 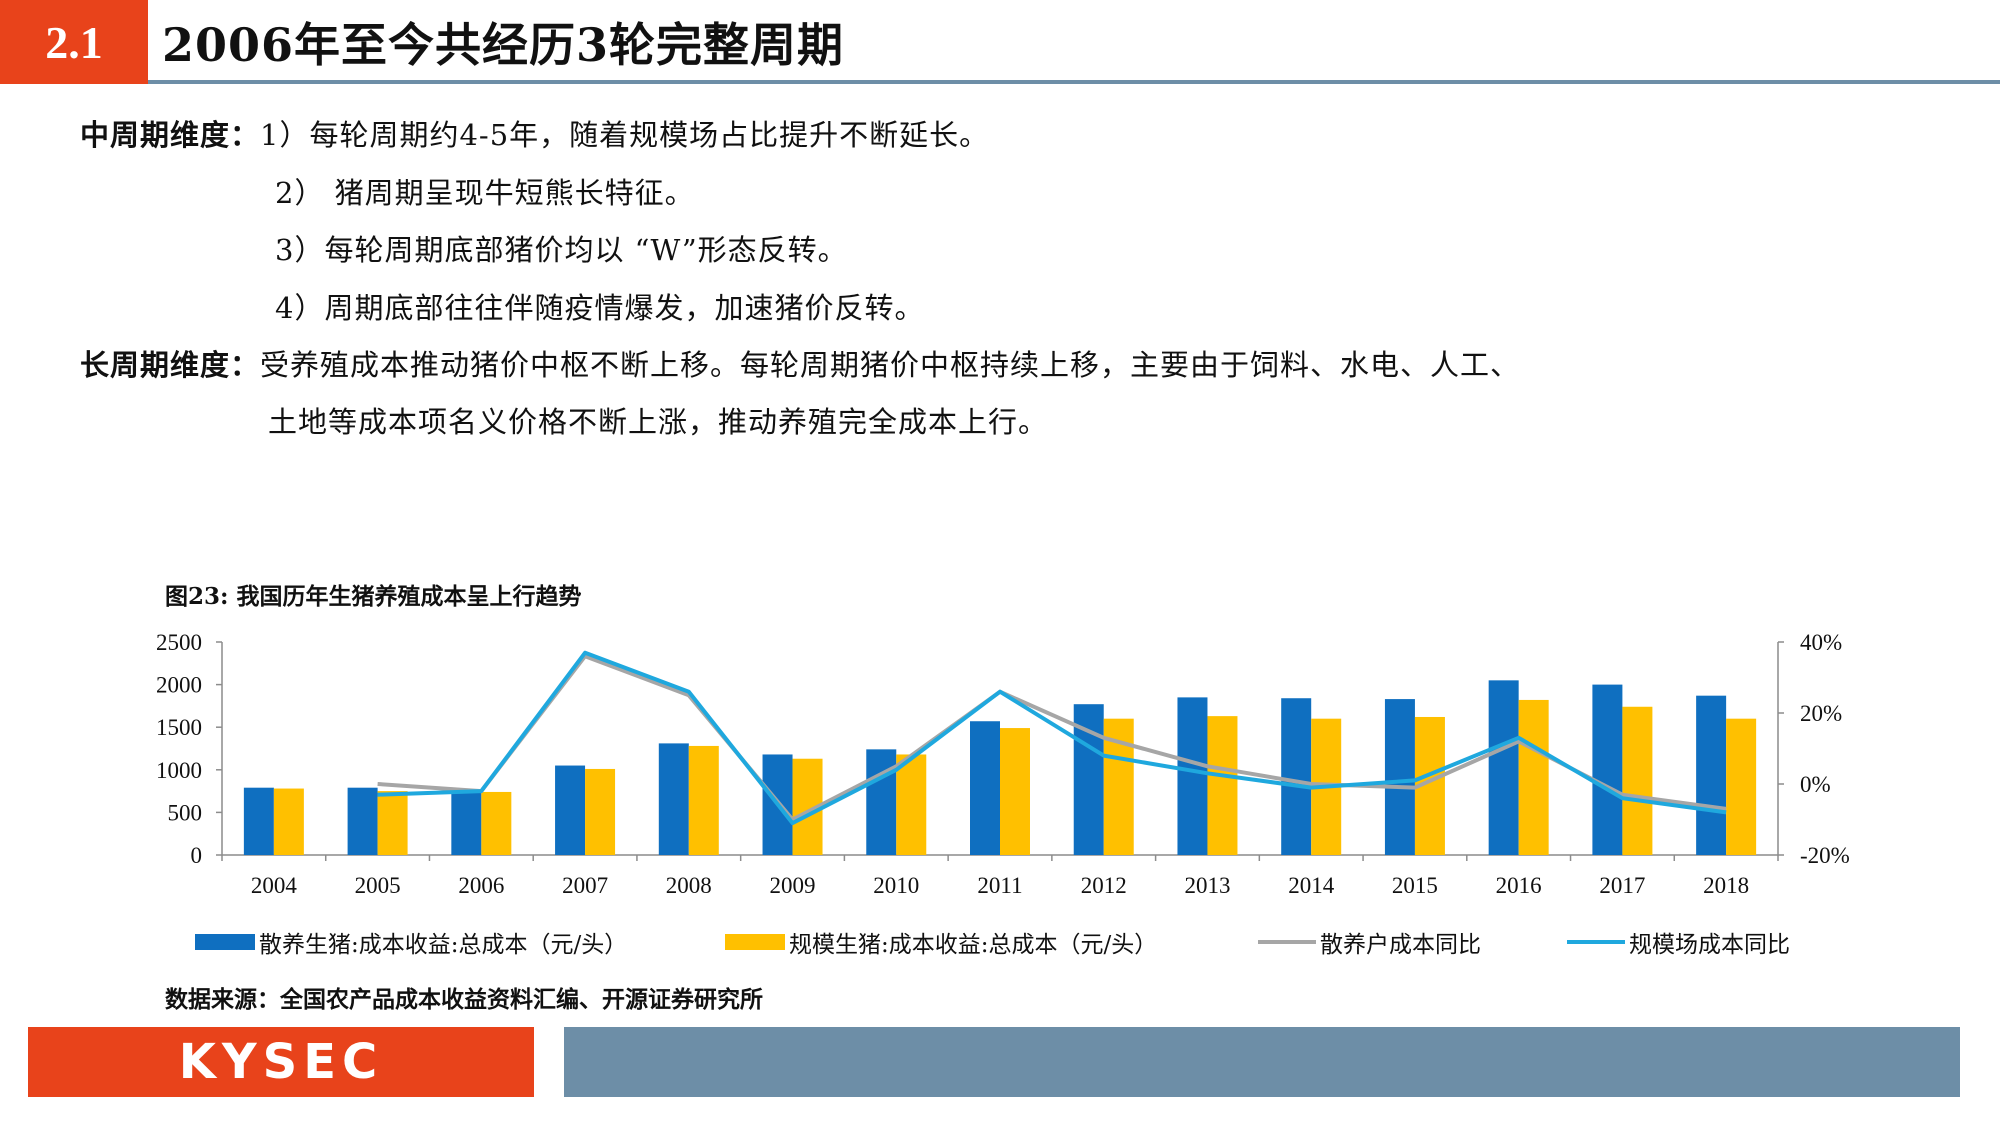 What do you see at coordinates (179, 770) in the screenshot?
I see `left-tick-label: 1000` at bounding box center [179, 770].